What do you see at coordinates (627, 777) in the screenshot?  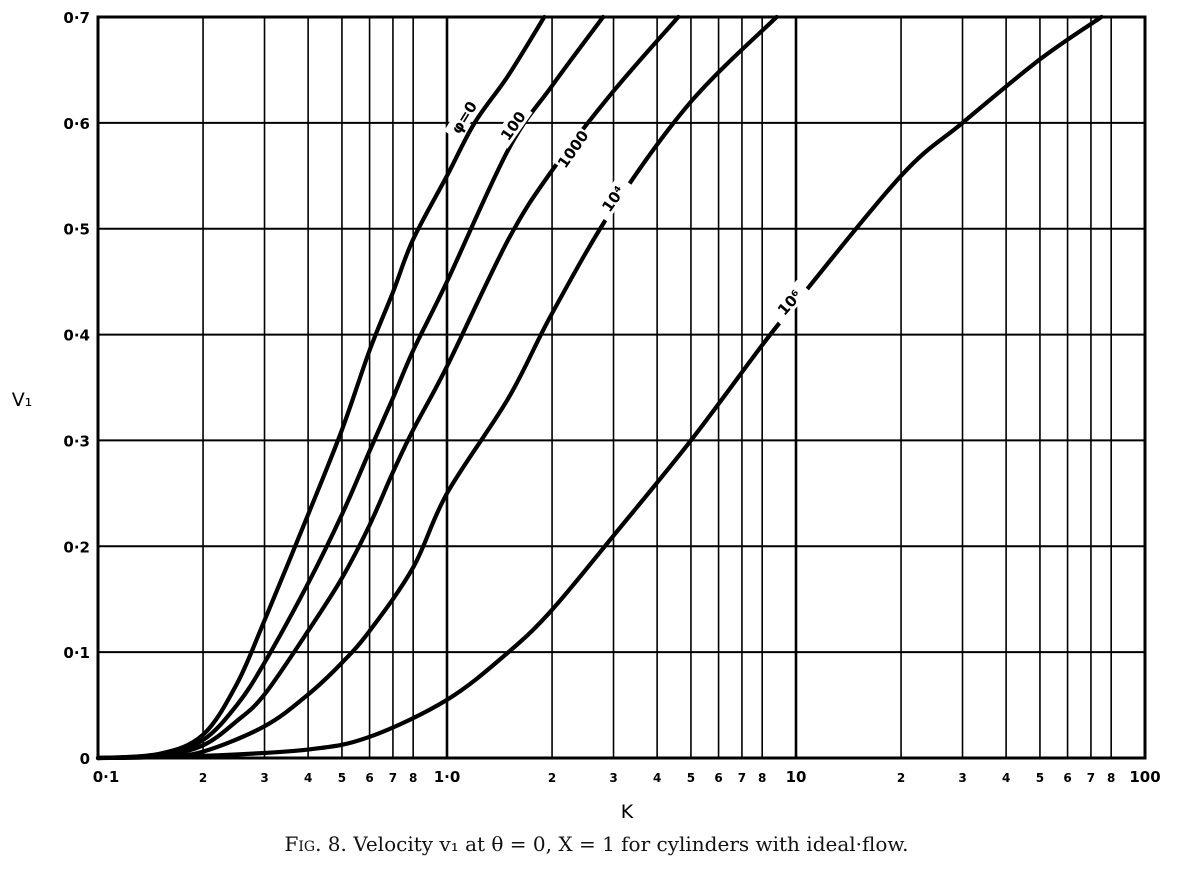 I see `x-axis-tick-labels: 0·1 2 3 4 5 6 7 8 1·0 2 3 4 5 6 7 8 10 2 3 4 5 6 7 8 100` at bounding box center [627, 777].